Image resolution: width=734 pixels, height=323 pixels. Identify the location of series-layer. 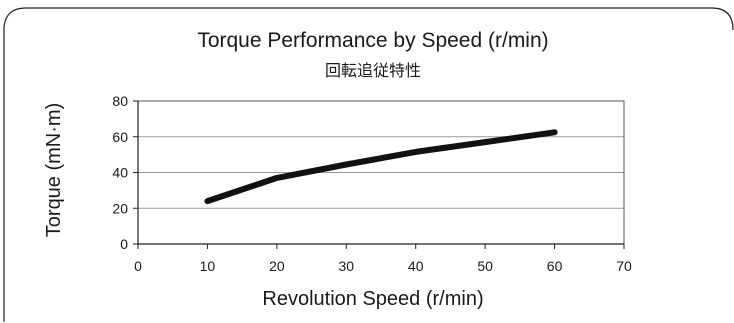
(381, 167).